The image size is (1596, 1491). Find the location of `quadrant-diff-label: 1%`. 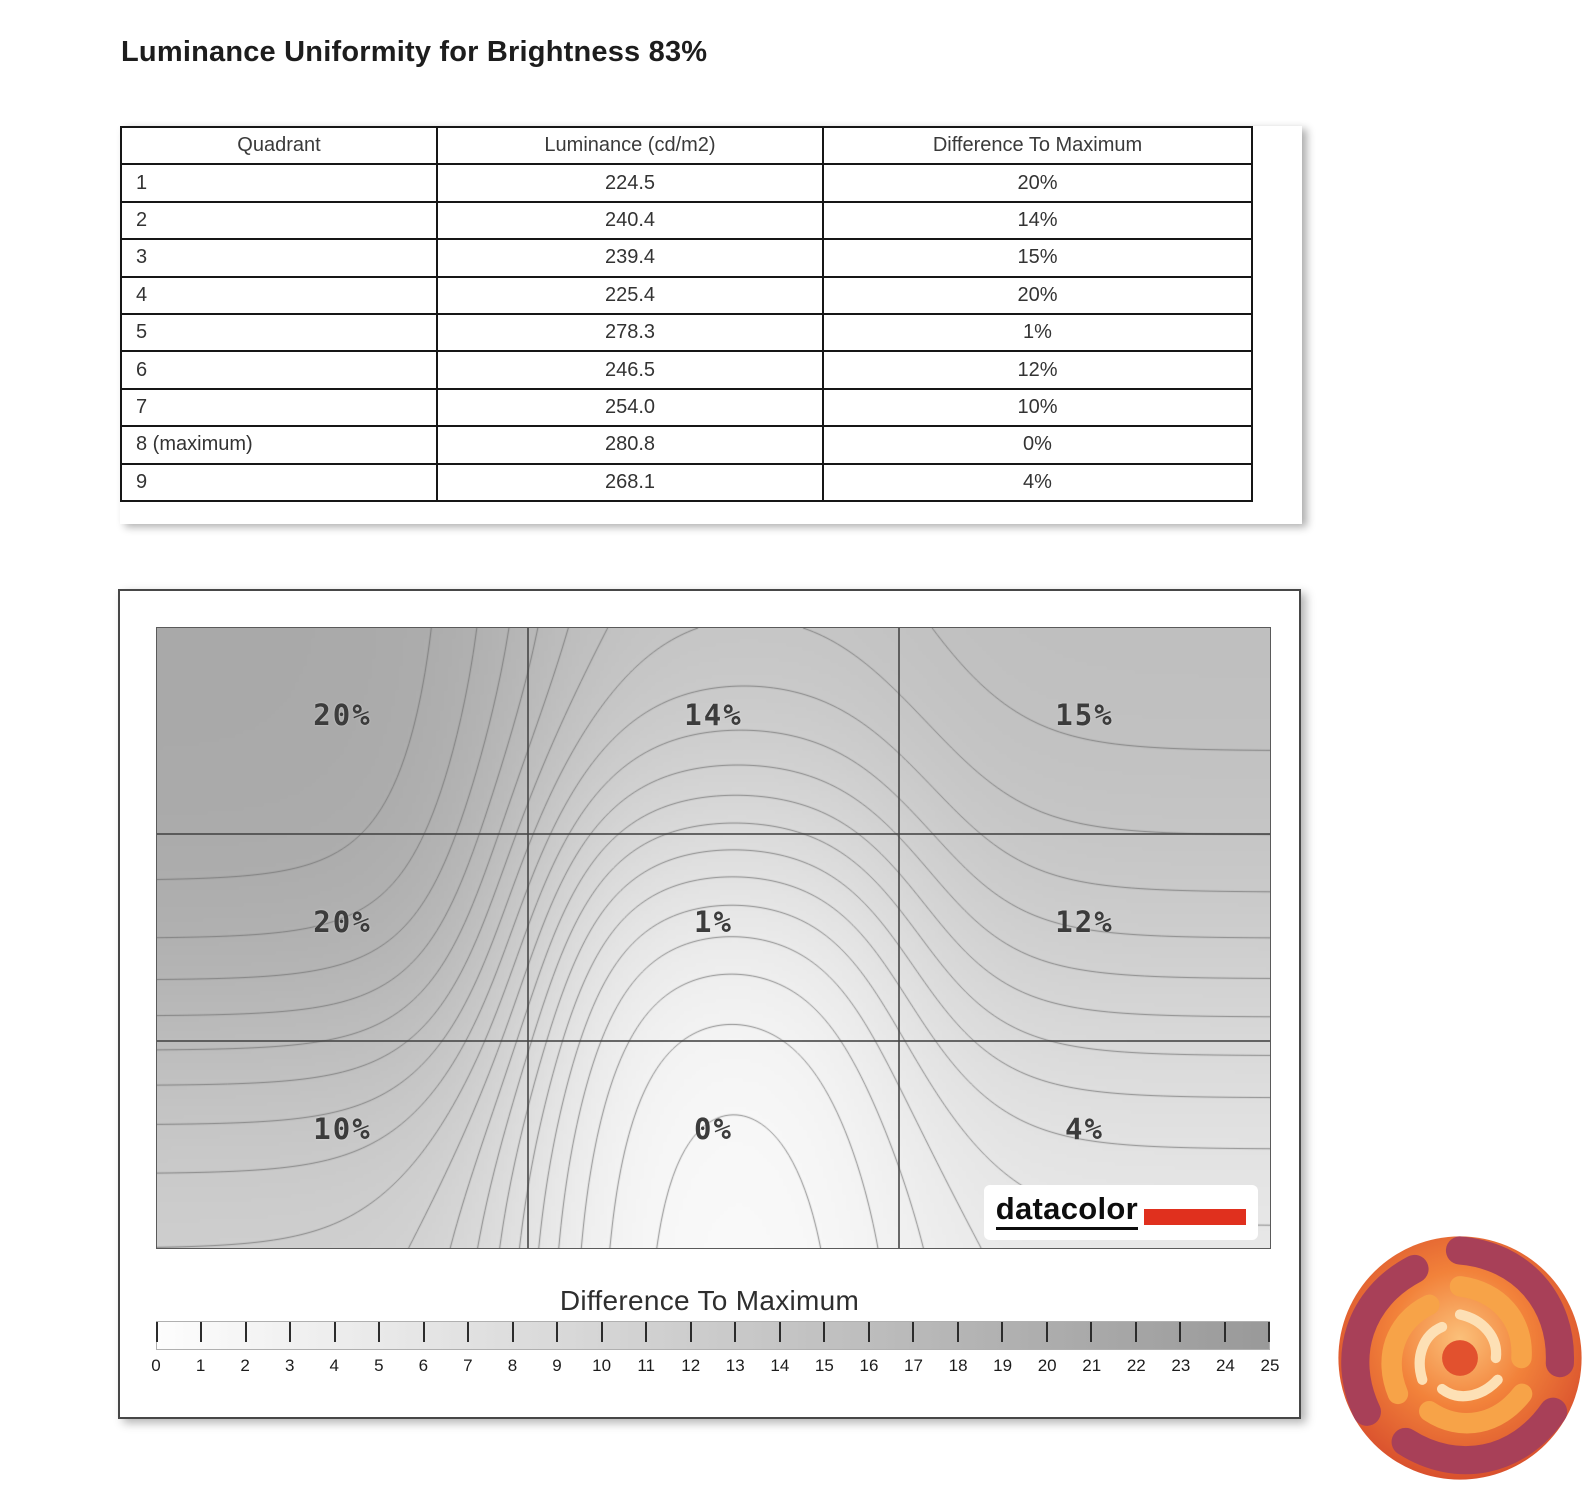

quadrant-diff-label: 1% is located at coordinates (713, 922).